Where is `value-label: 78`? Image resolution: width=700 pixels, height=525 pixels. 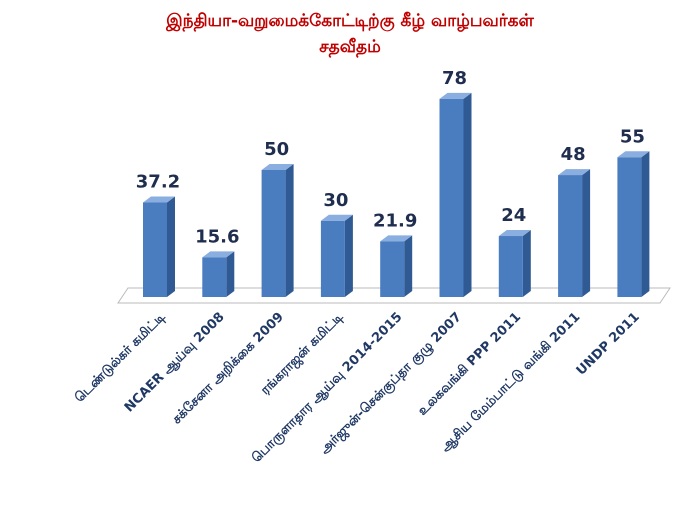
value-label: 78 is located at coordinates (454, 78).